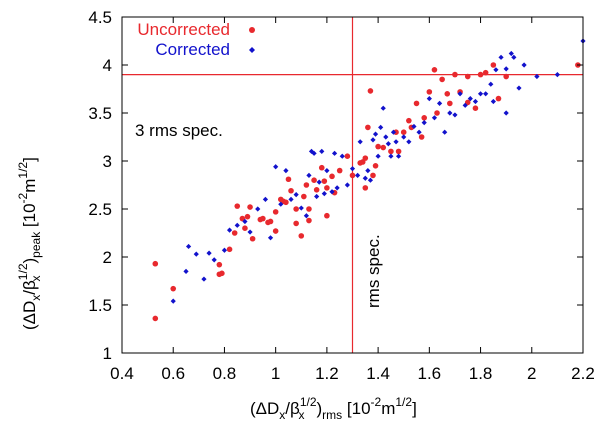 The height and width of the screenshot is (422, 612). What do you see at coordinates (100, 305) in the screenshot?
I see `y-tick-label: 1.5` at bounding box center [100, 305].